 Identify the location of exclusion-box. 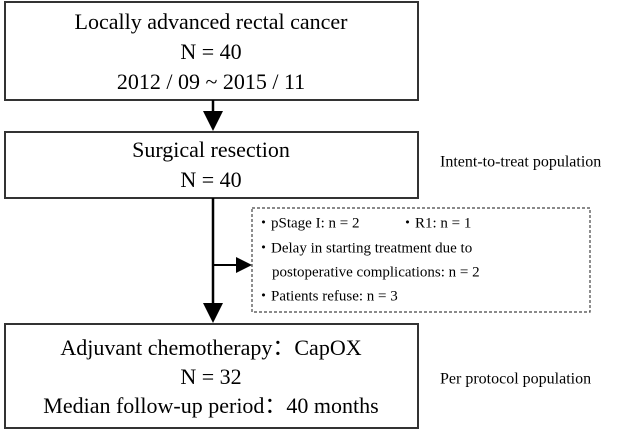
(421, 260).